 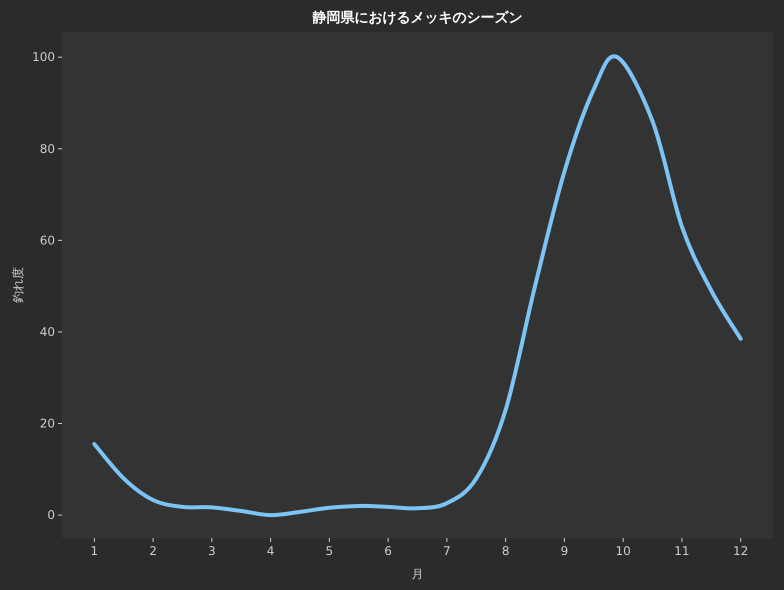 What do you see at coordinates (47, 423) in the screenshot?
I see `y-tick-label: 20` at bounding box center [47, 423].